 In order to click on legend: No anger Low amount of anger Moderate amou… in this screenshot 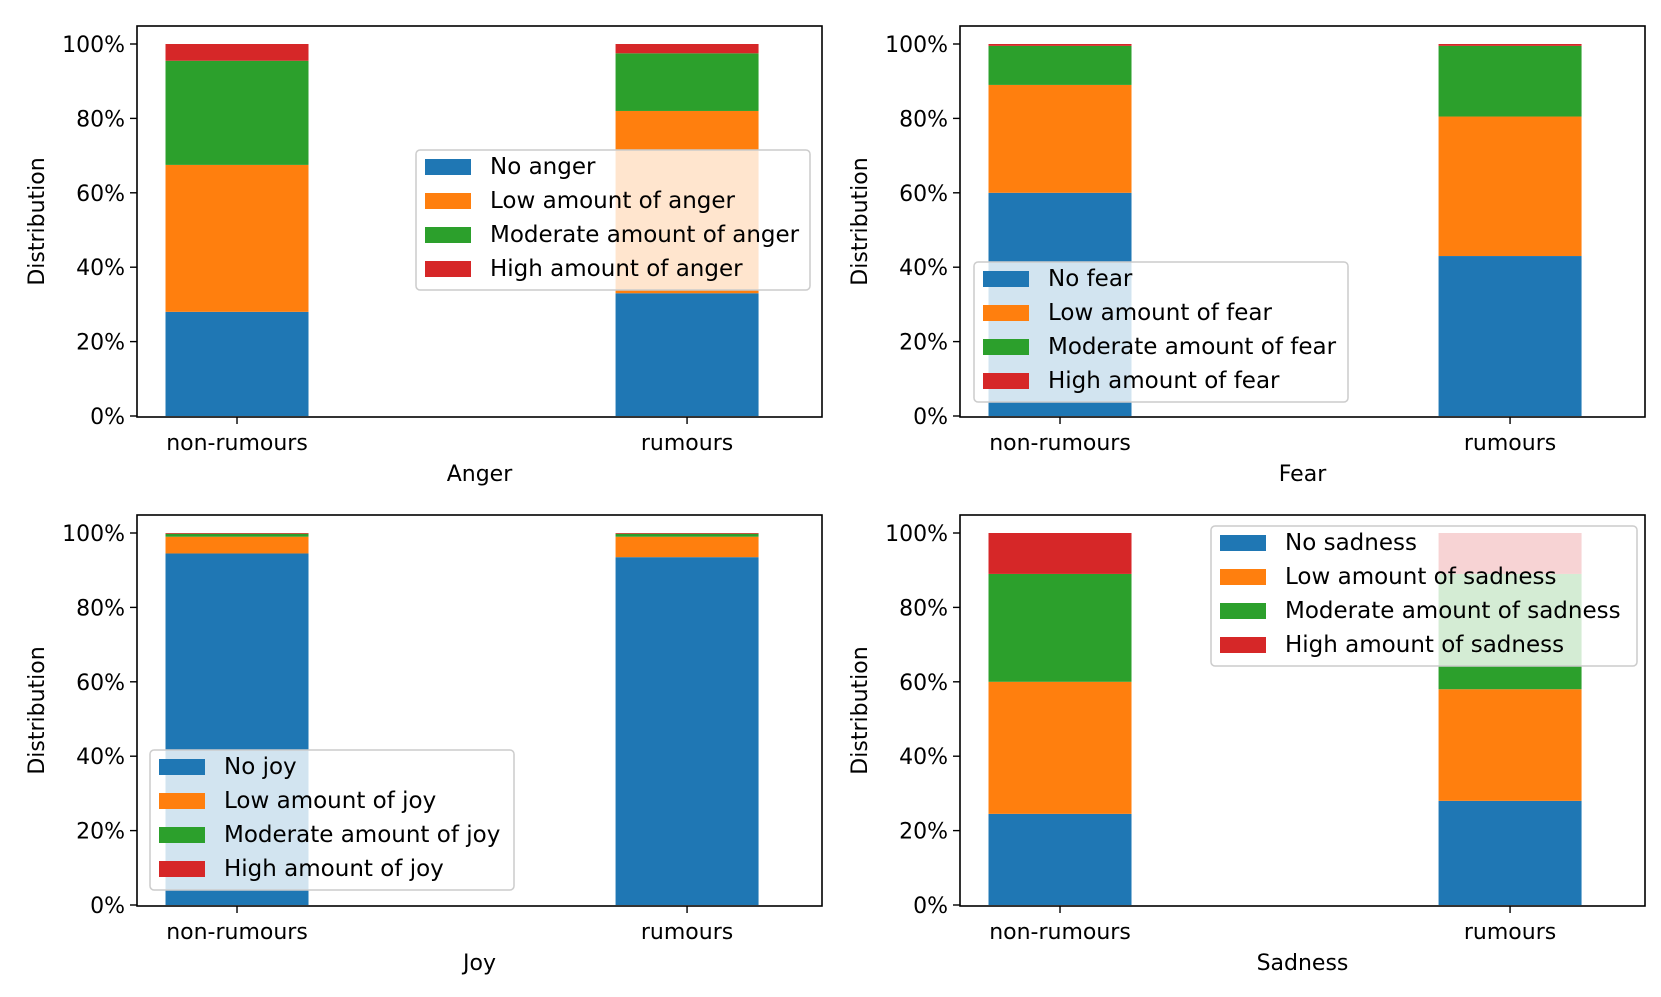, I will do `click(613, 220)`.